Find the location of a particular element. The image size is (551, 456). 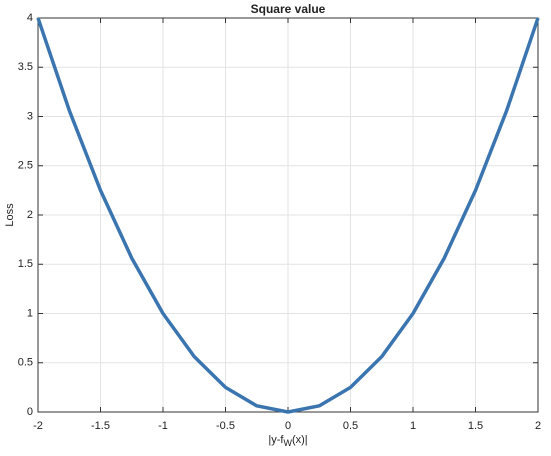

x-tick-label: -1.5 is located at coordinates (100, 426).